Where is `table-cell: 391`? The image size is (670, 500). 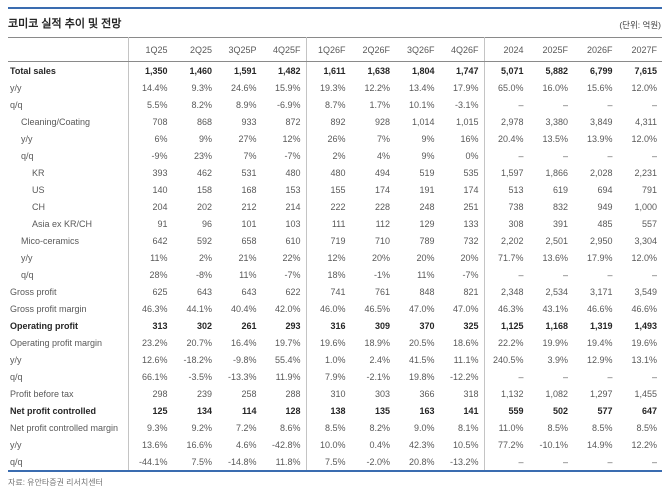 table-cell: 391 is located at coordinates (560, 223).